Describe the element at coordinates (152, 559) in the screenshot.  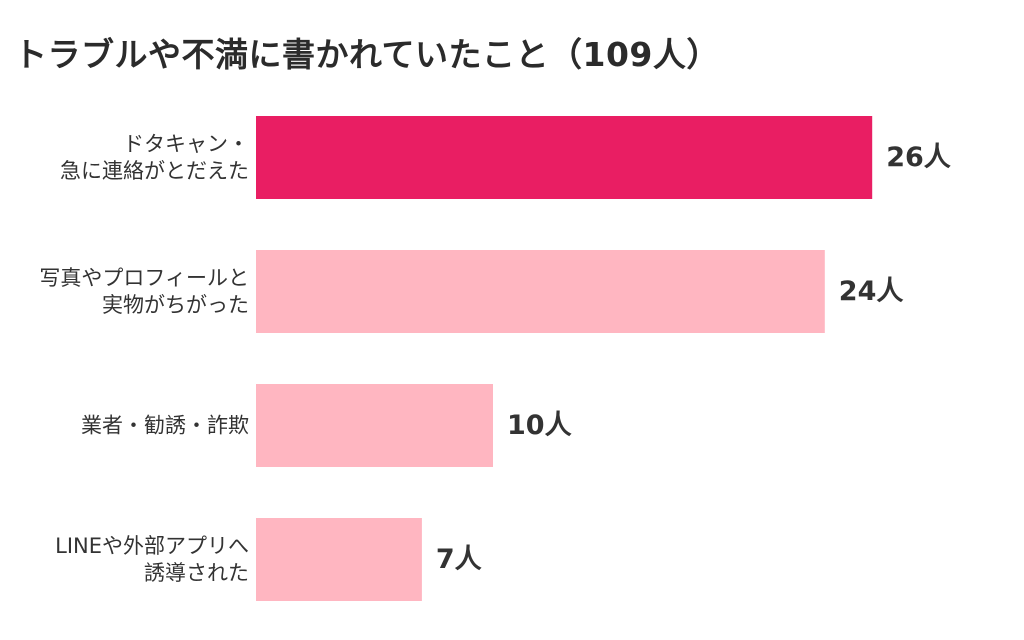
I see `category-label-4: LINEや外部アプリへ誘導された` at that location.